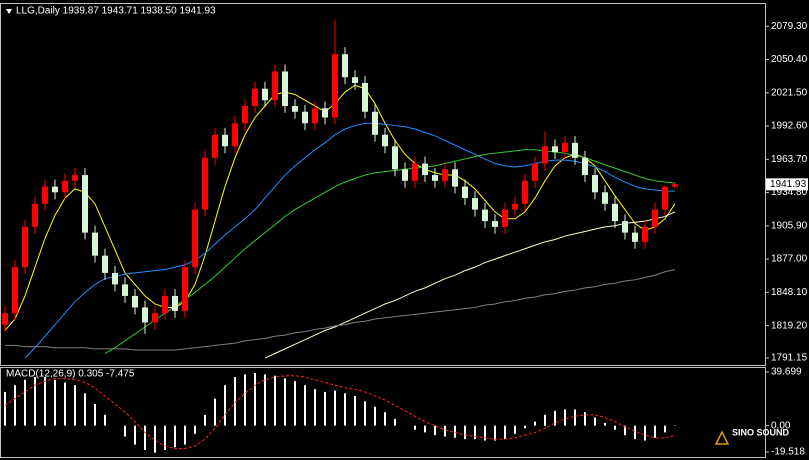 Image resolution: width=809 pixels, height=460 pixels. I want to click on watermark: SINO SOUND, so click(761, 432).